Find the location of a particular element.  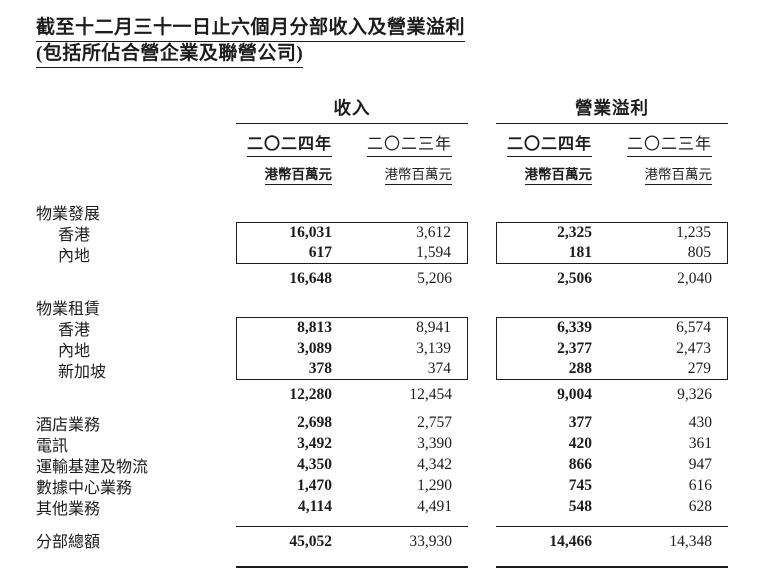

profit-2024: 9,004 is located at coordinates (574, 394).